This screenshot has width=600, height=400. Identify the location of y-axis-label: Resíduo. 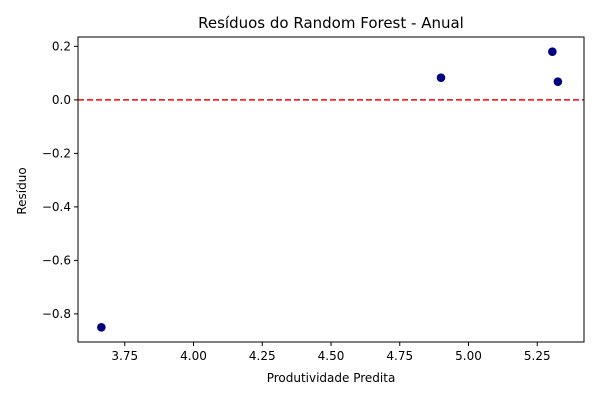
(22, 190).